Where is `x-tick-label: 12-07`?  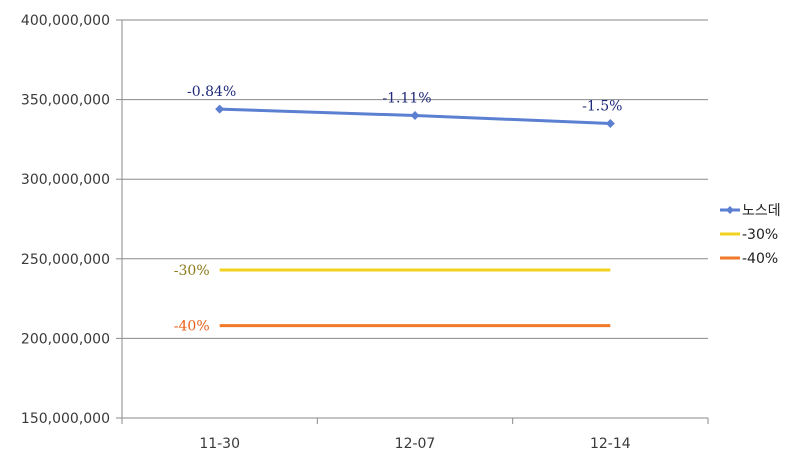 x-tick-label: 12-07 is located at coordinates (415, 444).